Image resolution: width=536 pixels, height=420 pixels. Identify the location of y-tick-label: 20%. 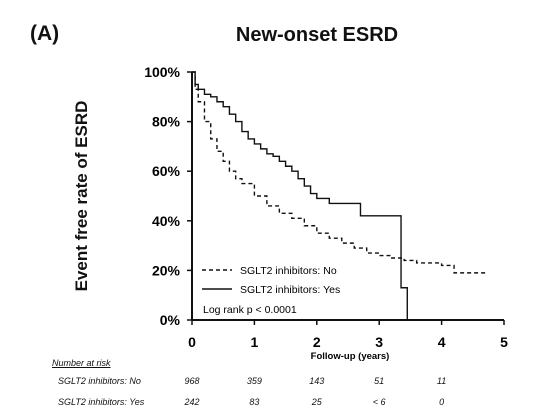
(166, 270).